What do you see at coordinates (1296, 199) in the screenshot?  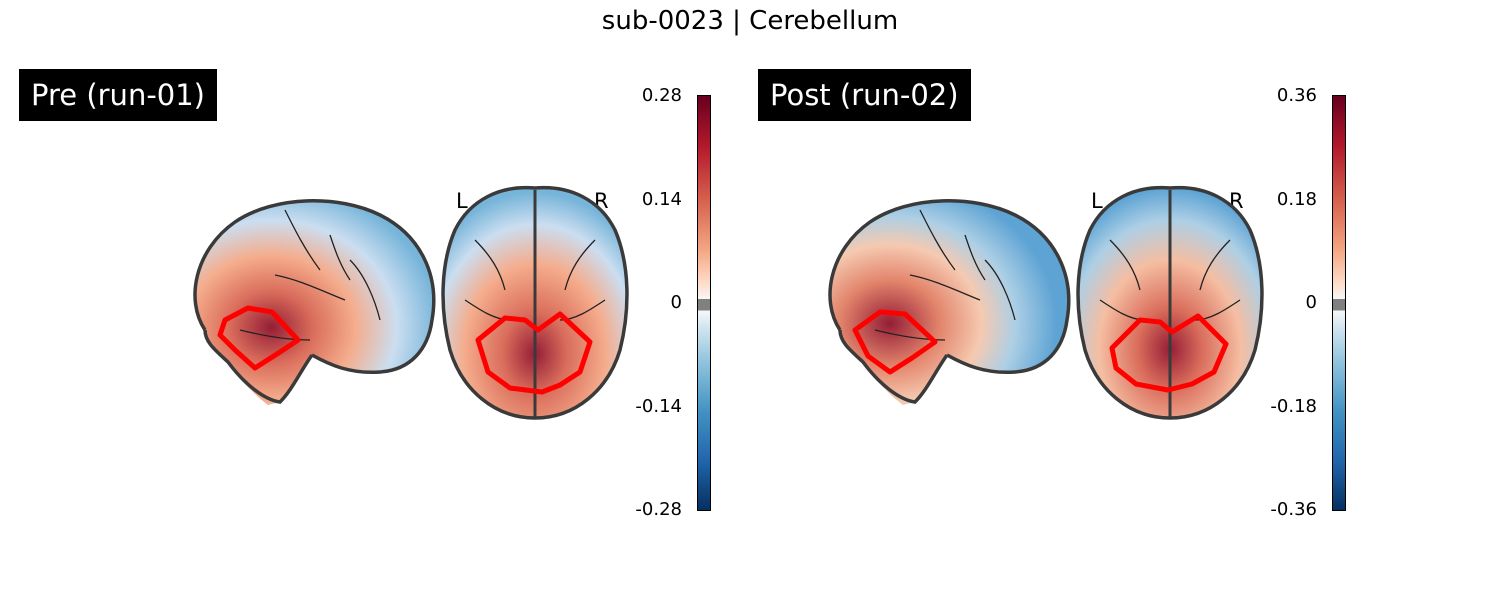 I see `colorbar-tick: 0.18` at bounding box center [1296, 199].